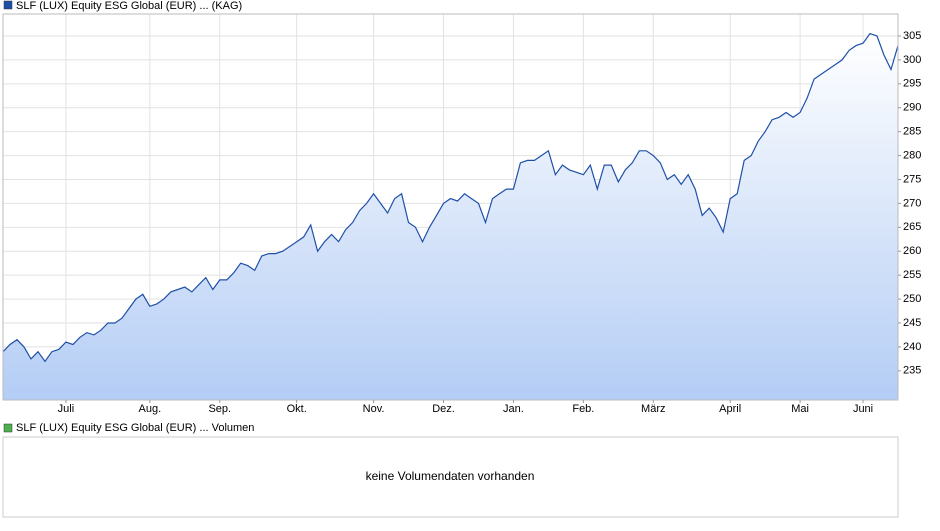 Image resolution: width=940 pixels, height=531 pixels. What do you see at coordinates (66, 409) in the screenshot?
I see `x-tick-label: Juli` at bounding box center [66, 409].